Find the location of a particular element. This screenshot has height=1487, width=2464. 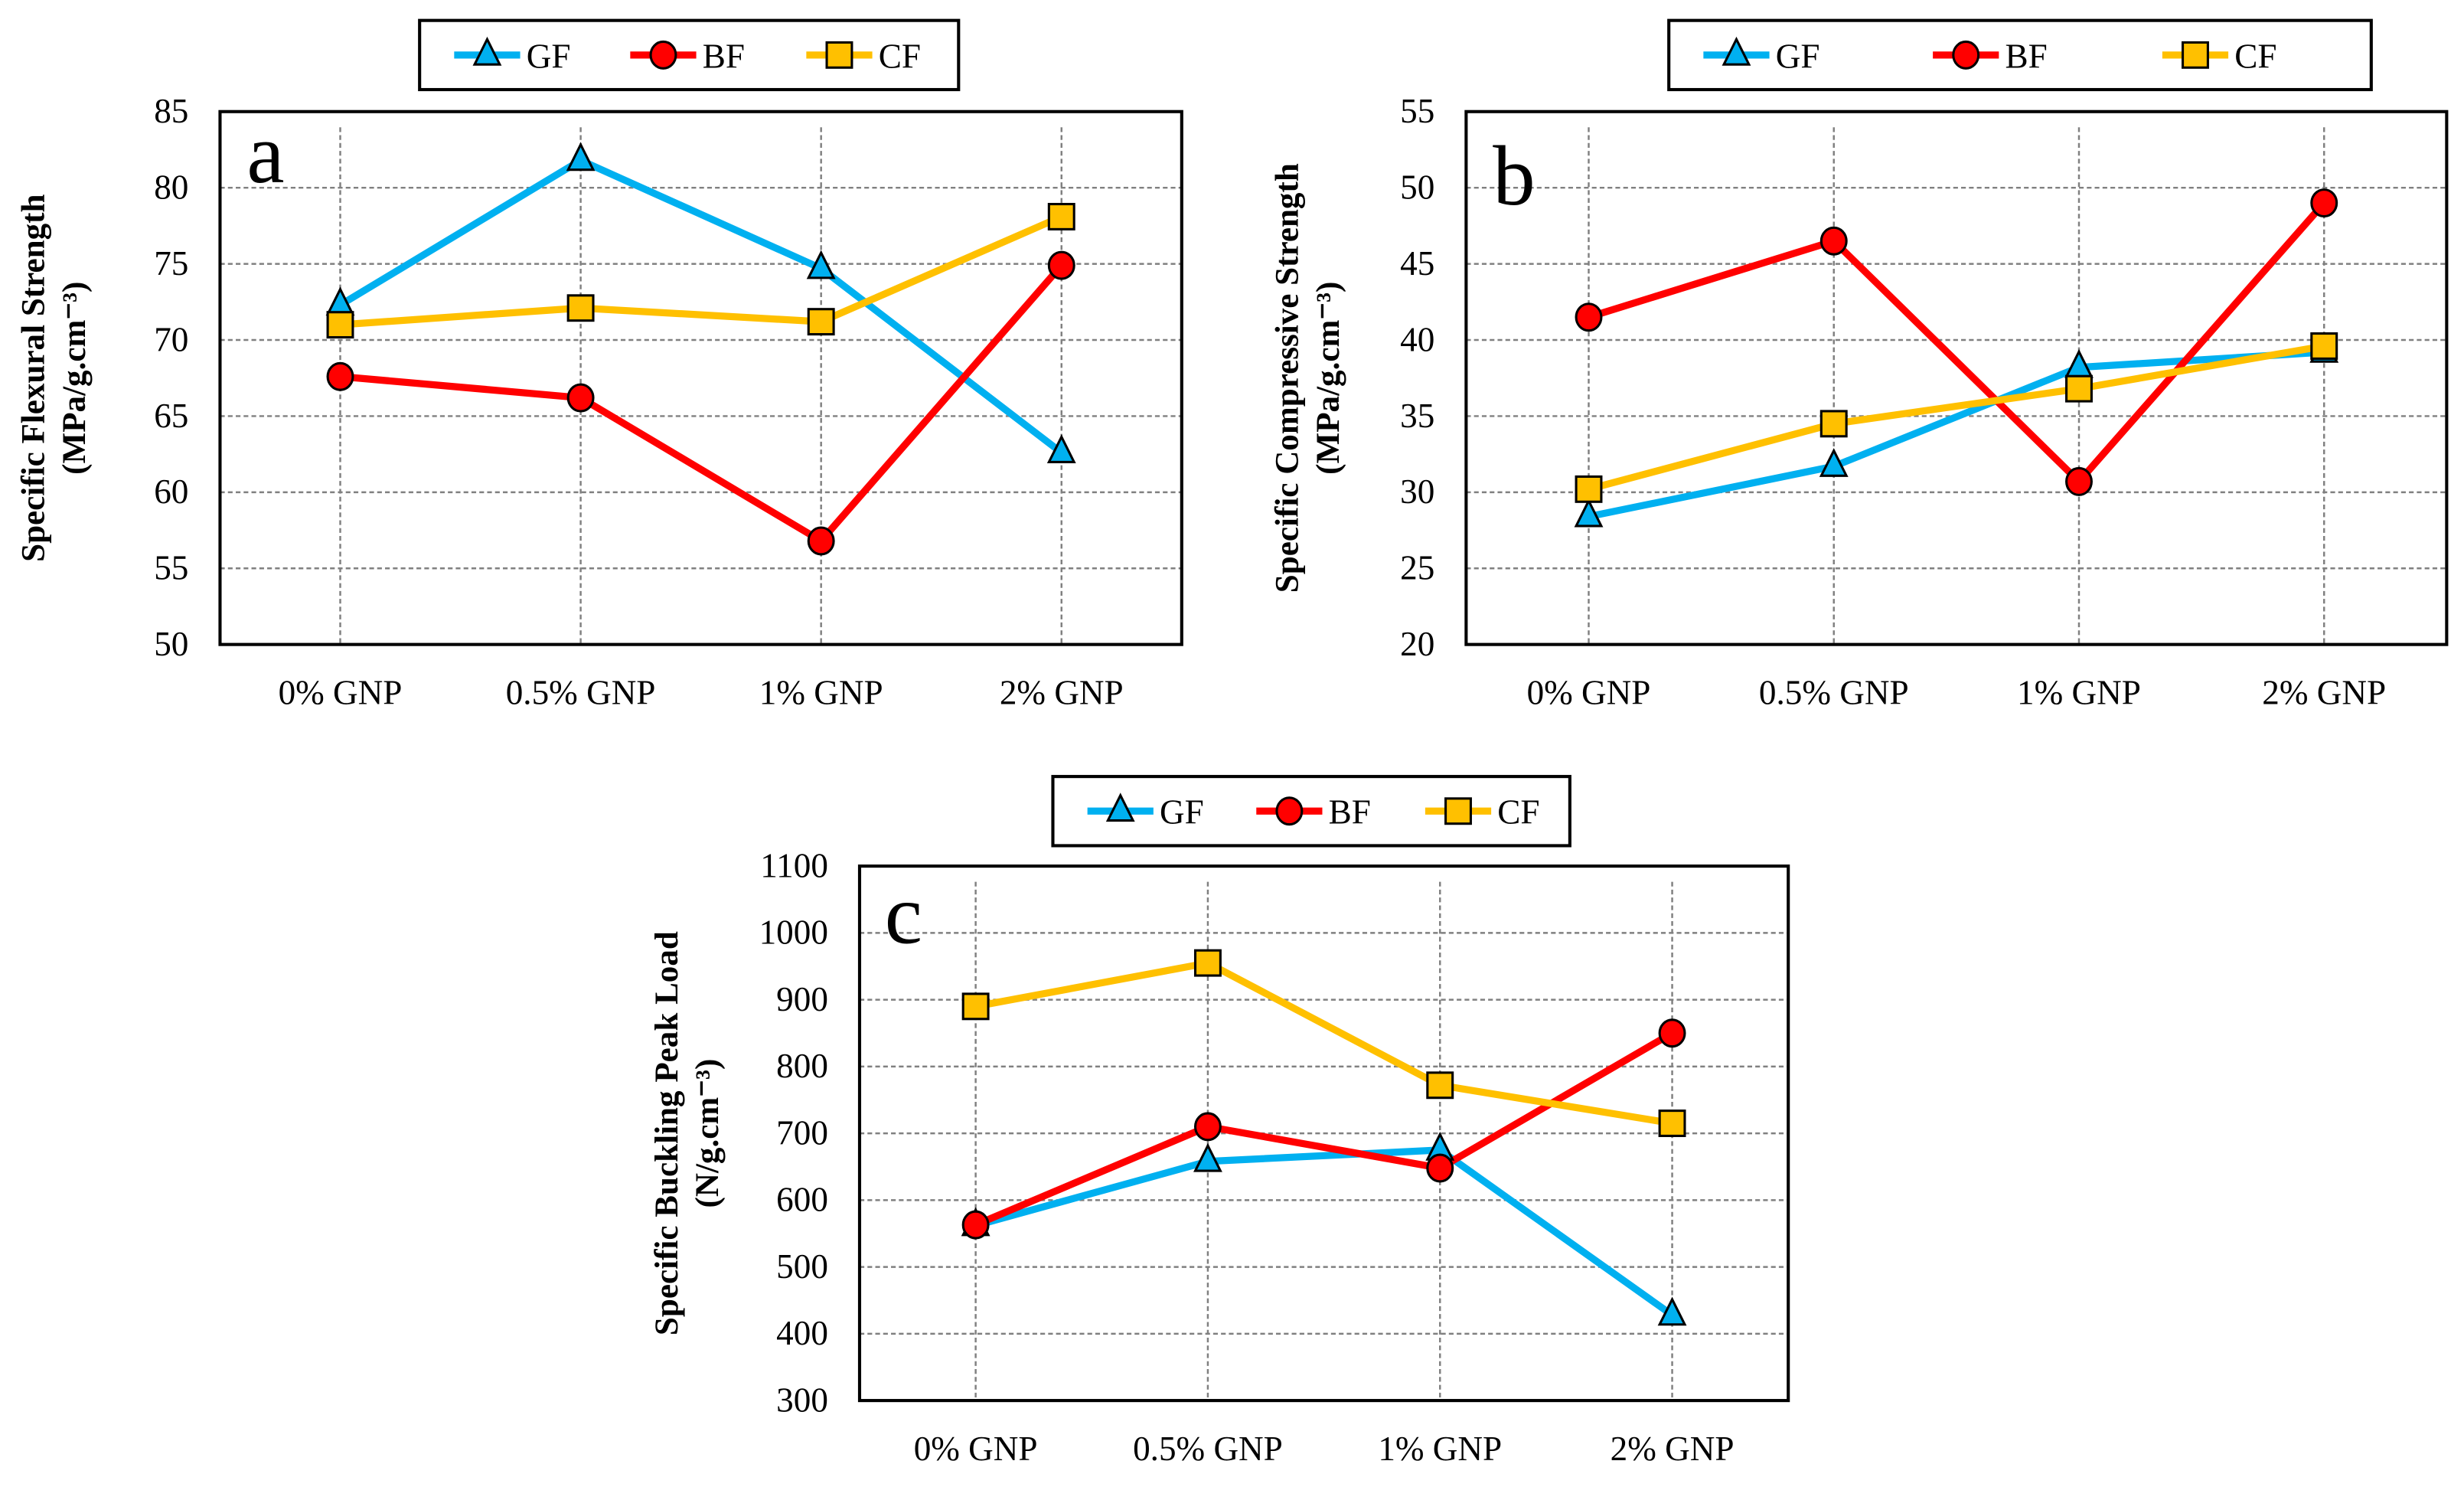

y-tick-label: 800 is located at coordinates (802, 1066).